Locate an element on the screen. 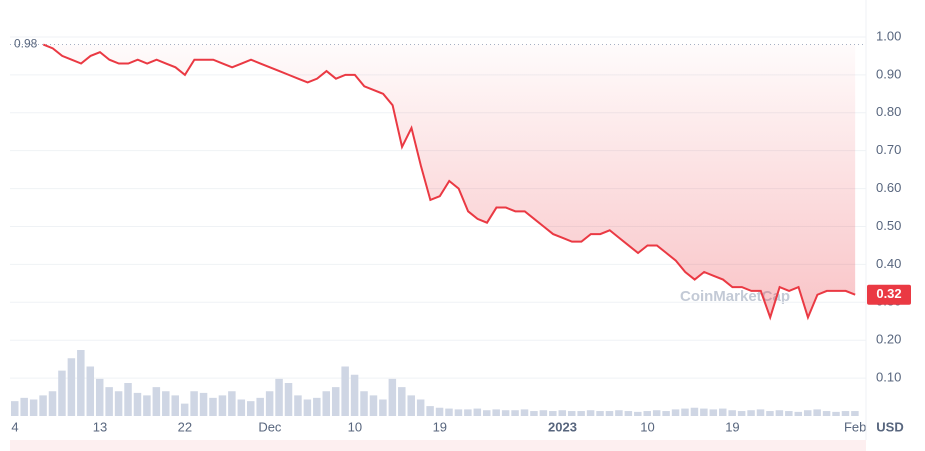 The image size is (925, 451). x-tick-label: 22 is located at coordinates (185, 426).